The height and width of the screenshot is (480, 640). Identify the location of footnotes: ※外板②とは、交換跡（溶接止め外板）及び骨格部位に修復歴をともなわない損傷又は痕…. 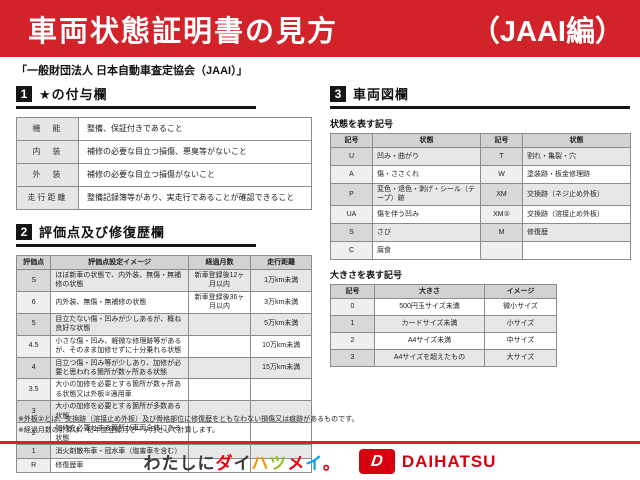
(188, 425).